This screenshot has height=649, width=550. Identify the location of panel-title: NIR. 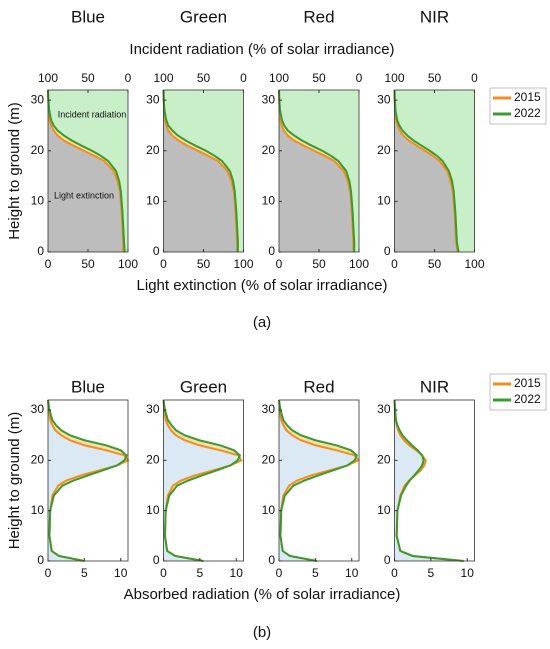
(434, 386).